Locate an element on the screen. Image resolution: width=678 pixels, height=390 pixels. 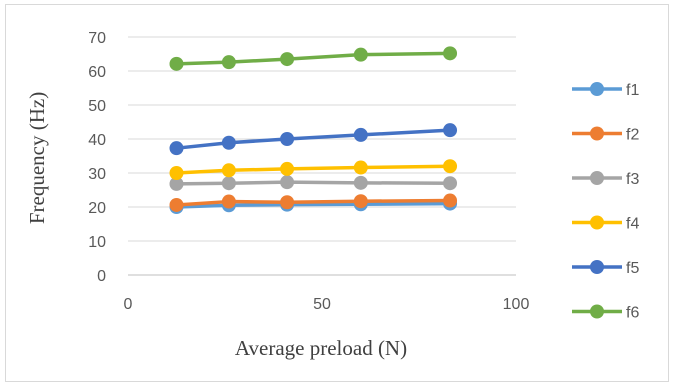
y-tick-label: 40 is located at coordinates (97, 140).